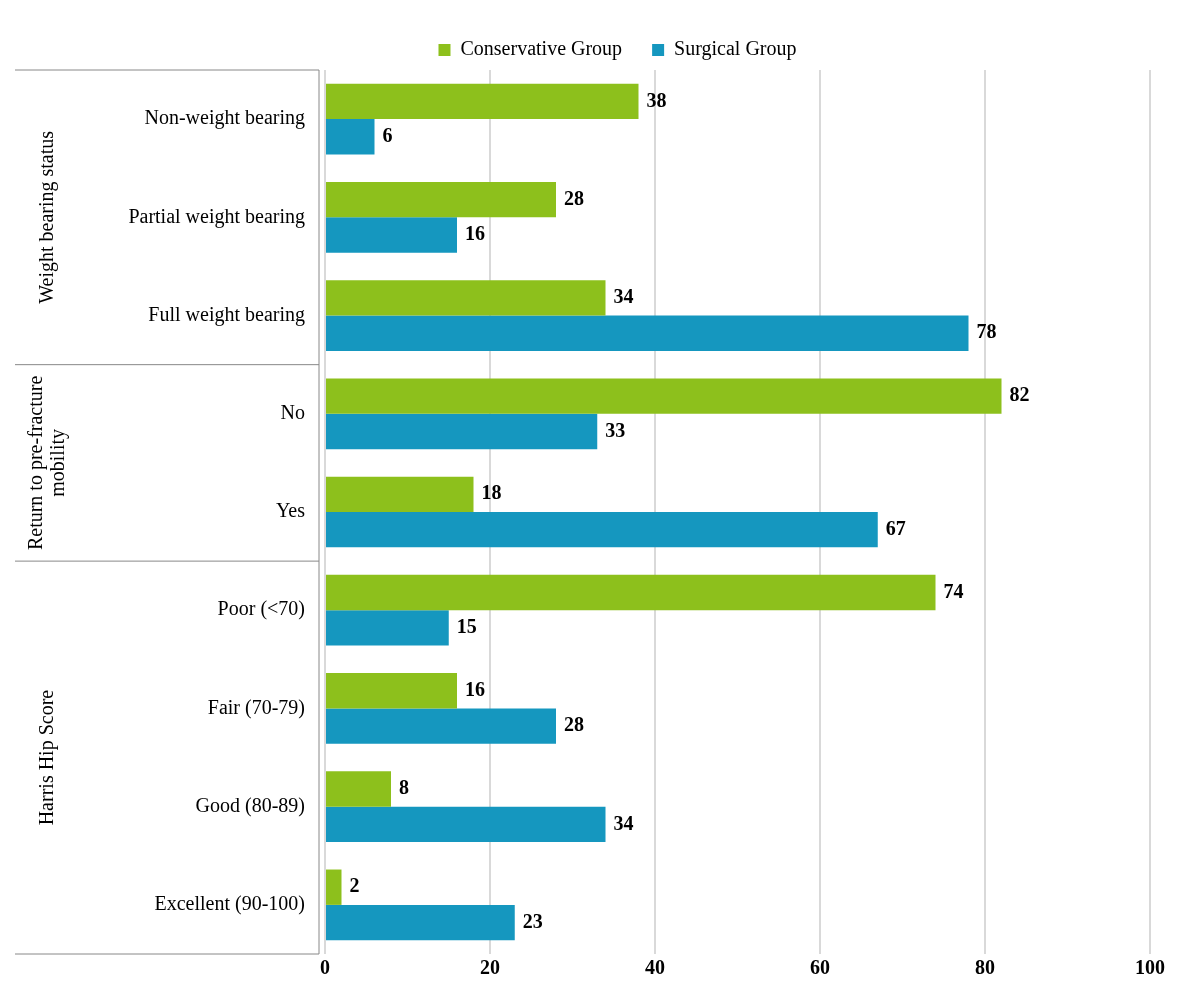 Image resolution: width=1190 pixels, height=994 pixels. What do you see at coordinates (1150, 967) in the screenshot?
I see `x-tick-label: 100` at bounding box center [1150, 967].